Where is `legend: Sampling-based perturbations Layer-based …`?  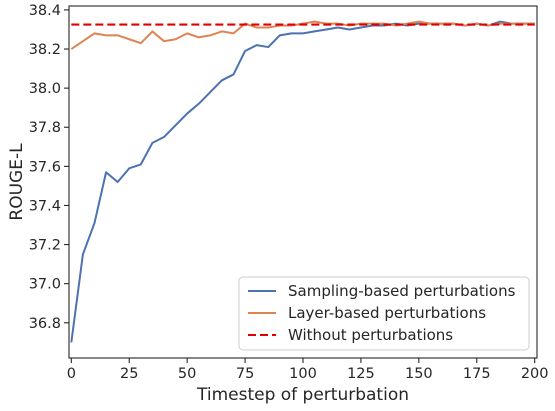
legend: Sampling-based perturbations Layer-based … is located at coordinates (384, 313).